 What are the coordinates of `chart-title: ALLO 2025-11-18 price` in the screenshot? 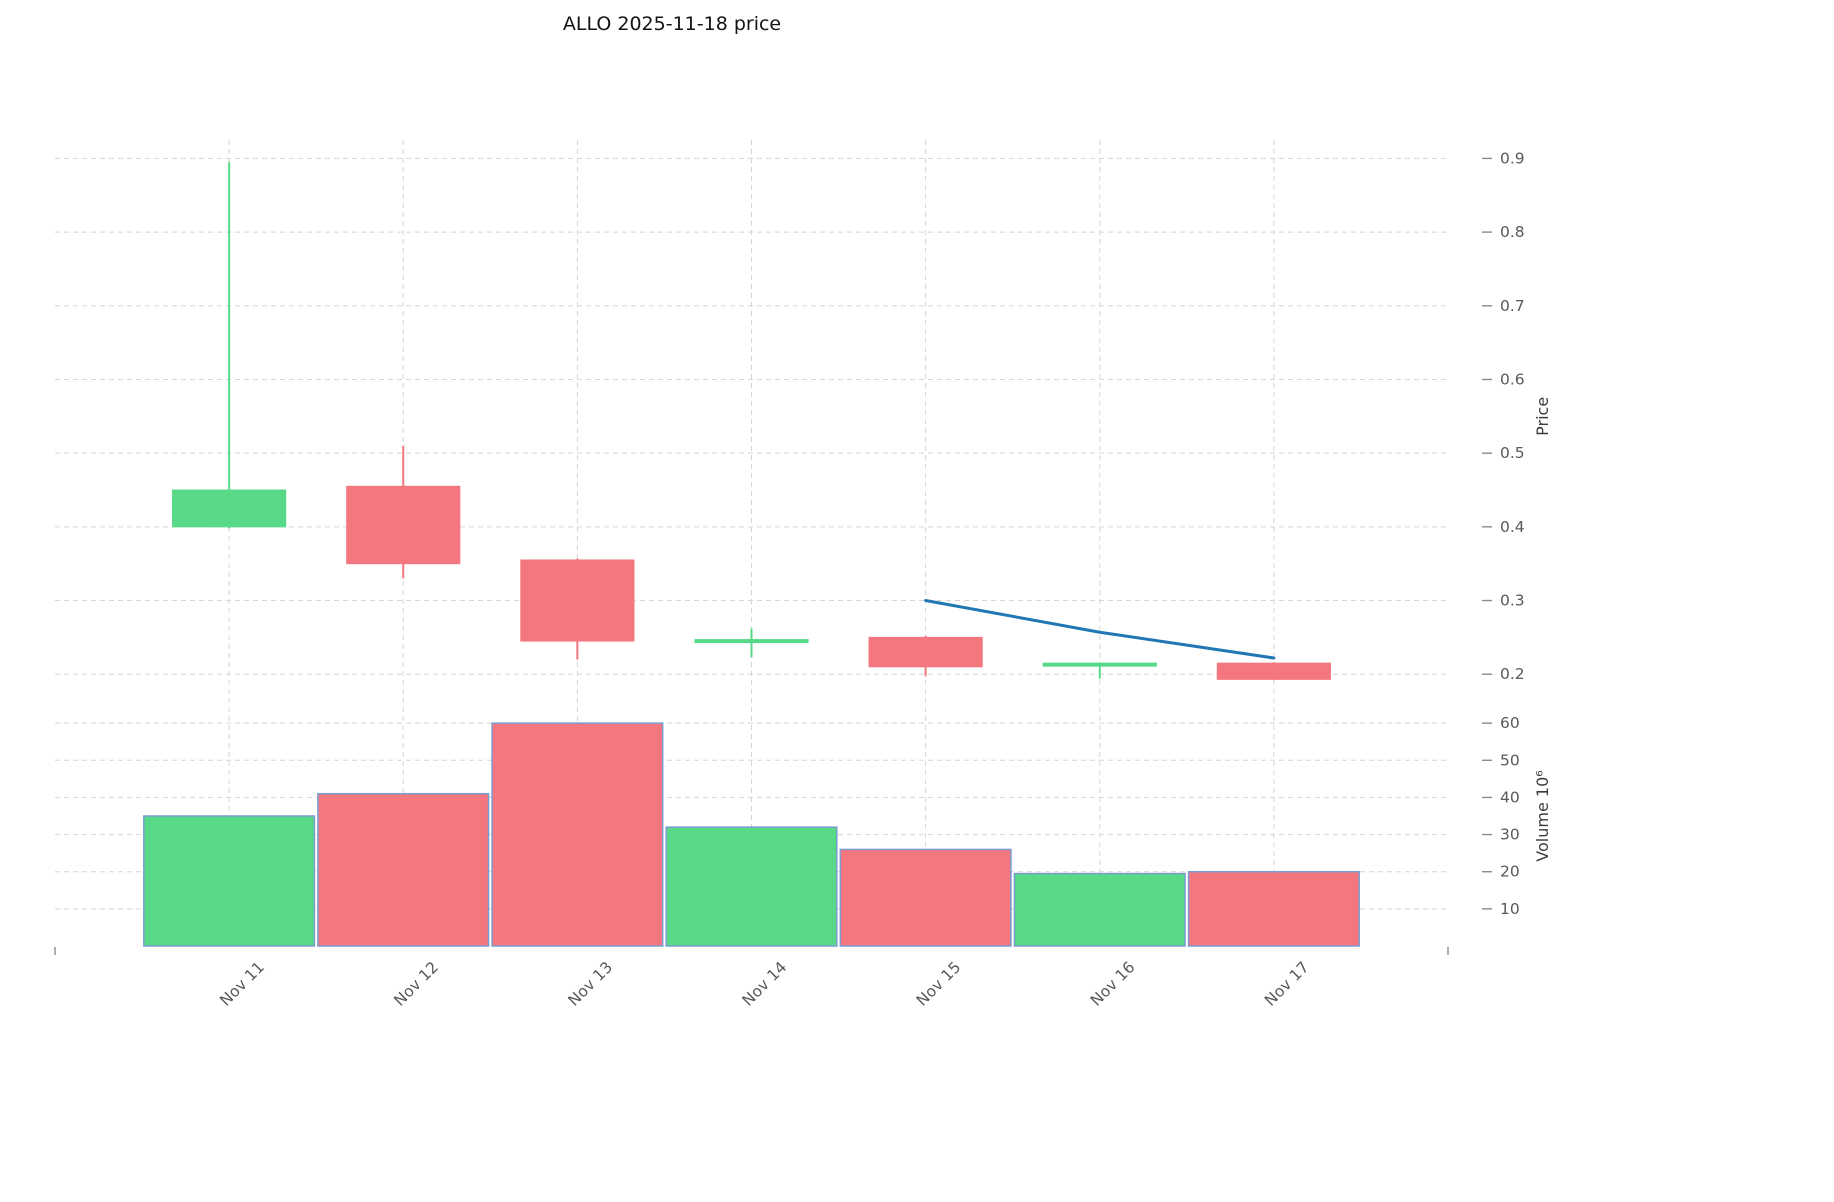 It's located at (672, 24).